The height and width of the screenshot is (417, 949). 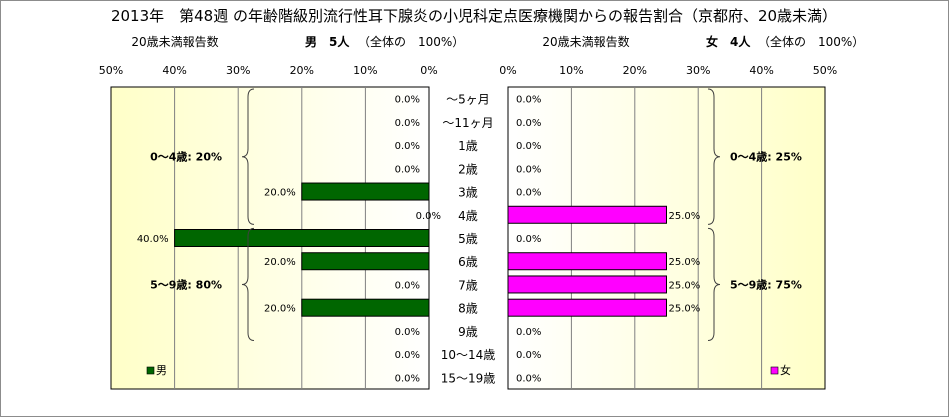 What do you see at coordinates (365, 70) in the screenshot?
I see `male-tick-label: 10%` at bounding box center [365, 70].